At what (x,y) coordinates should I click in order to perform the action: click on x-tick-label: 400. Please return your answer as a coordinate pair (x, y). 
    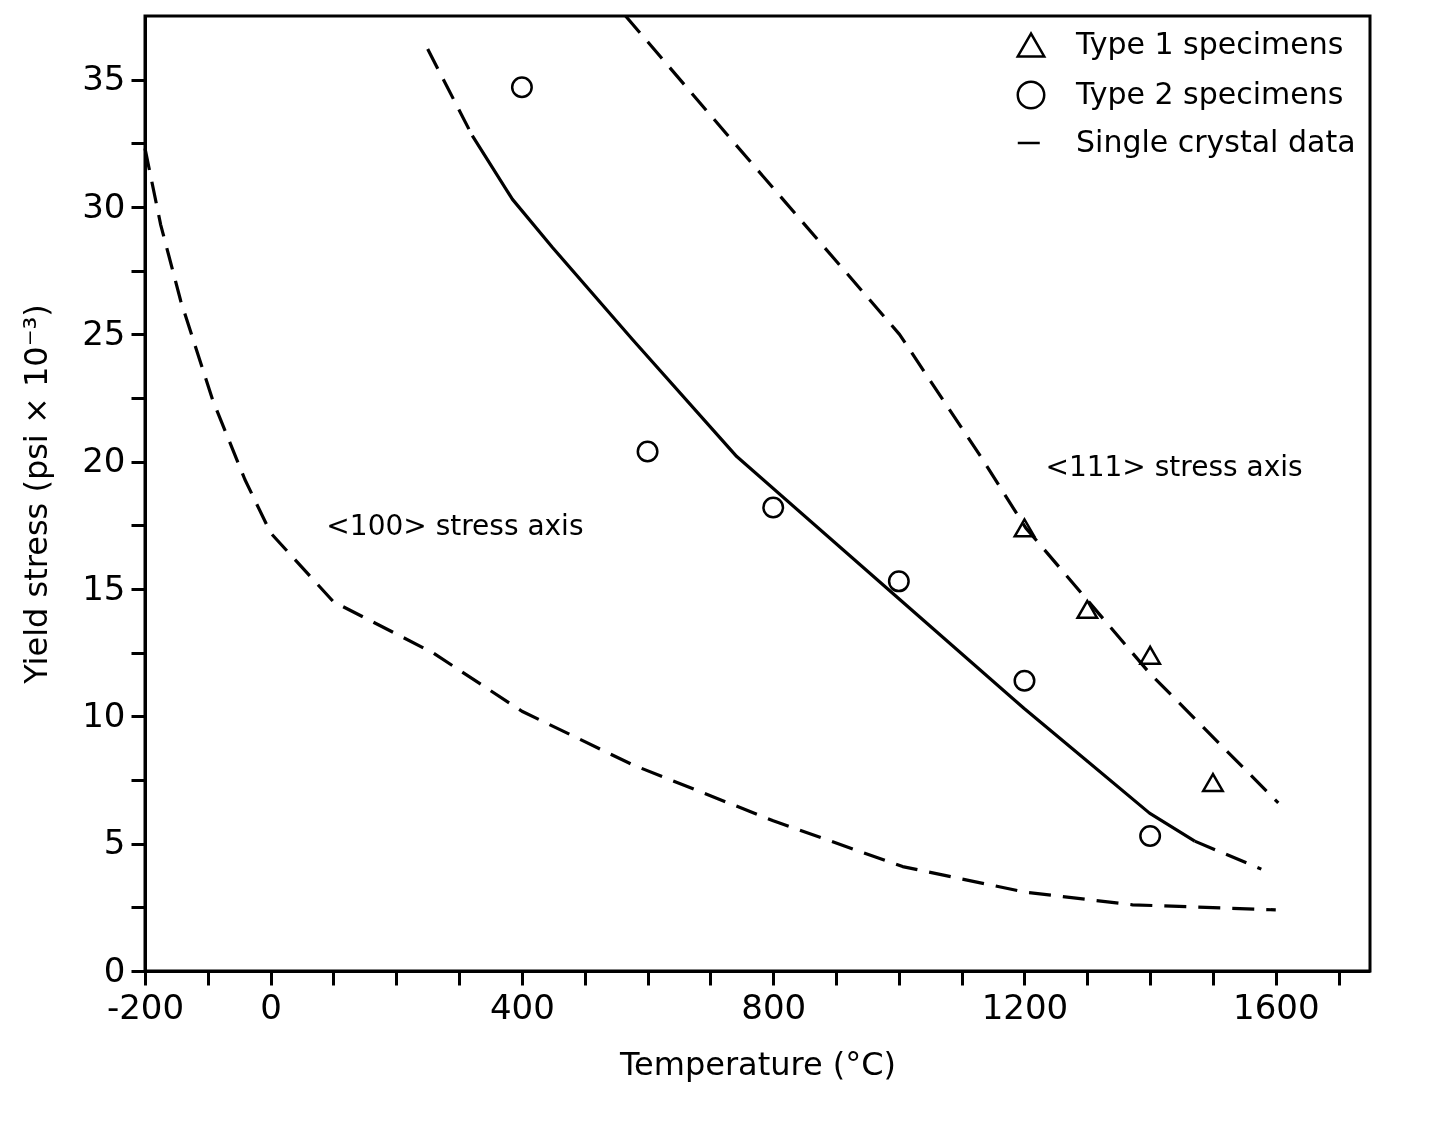
    Looking at the image, I should click on (522, 1006).